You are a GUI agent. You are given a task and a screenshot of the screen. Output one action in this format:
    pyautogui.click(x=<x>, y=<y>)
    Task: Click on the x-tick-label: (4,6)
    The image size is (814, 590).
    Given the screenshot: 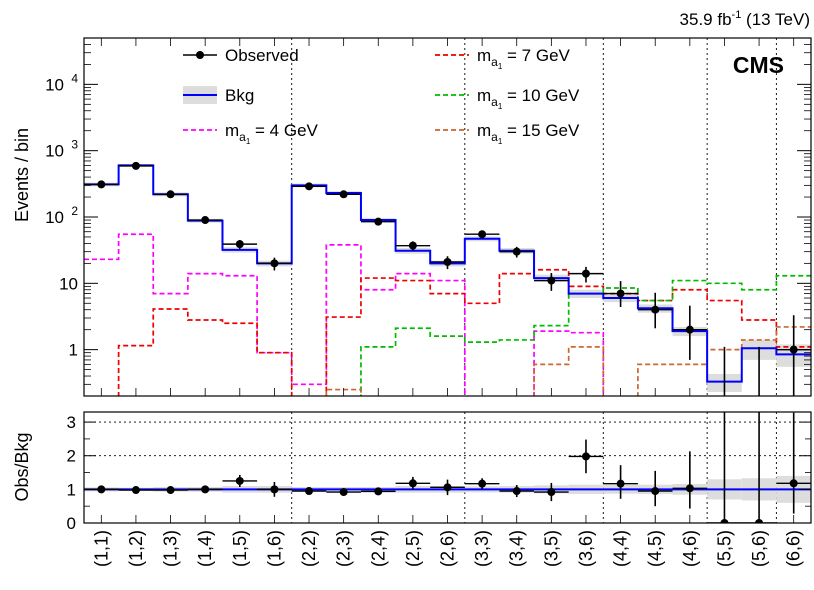 What is the action you would take?
    pyautogui.click(x=690, y=548)
    